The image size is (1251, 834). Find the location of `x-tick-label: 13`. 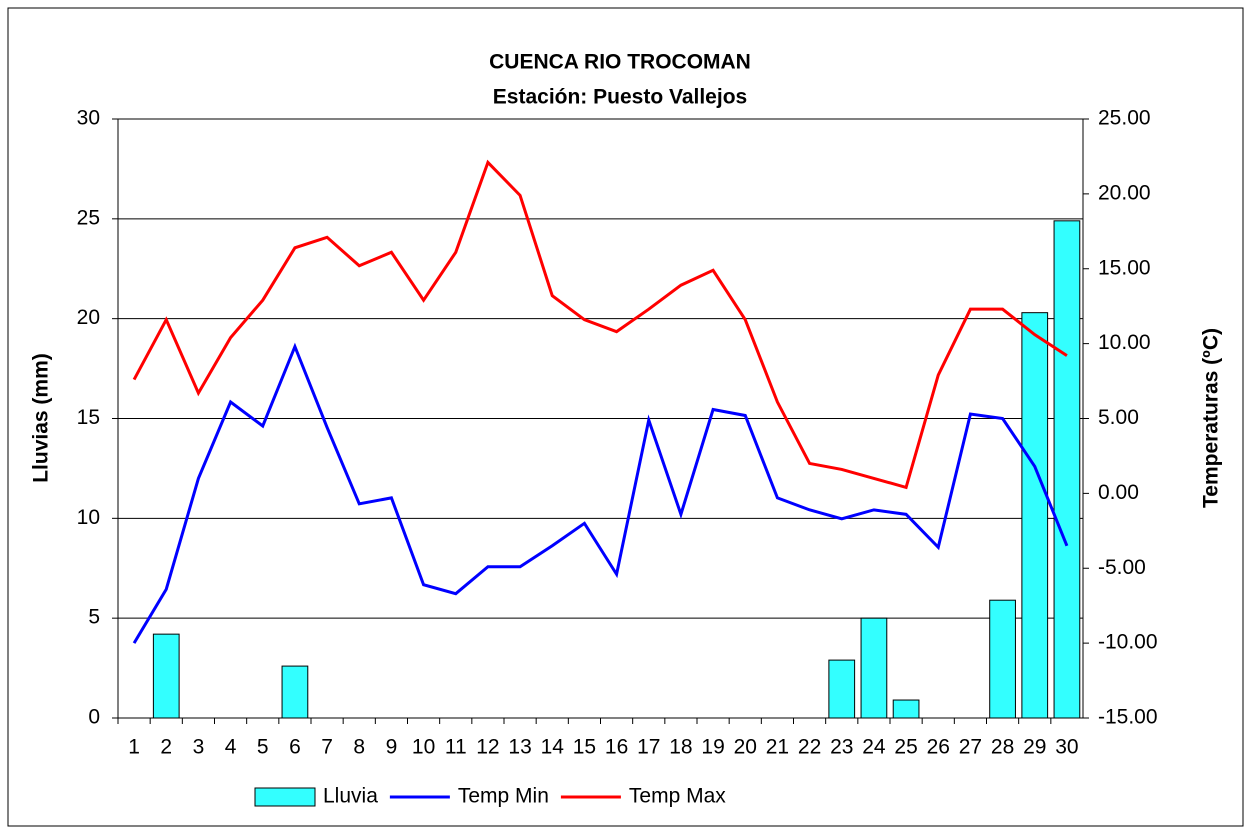

x-tick-label: 13 is located at coordinates (519, 747).